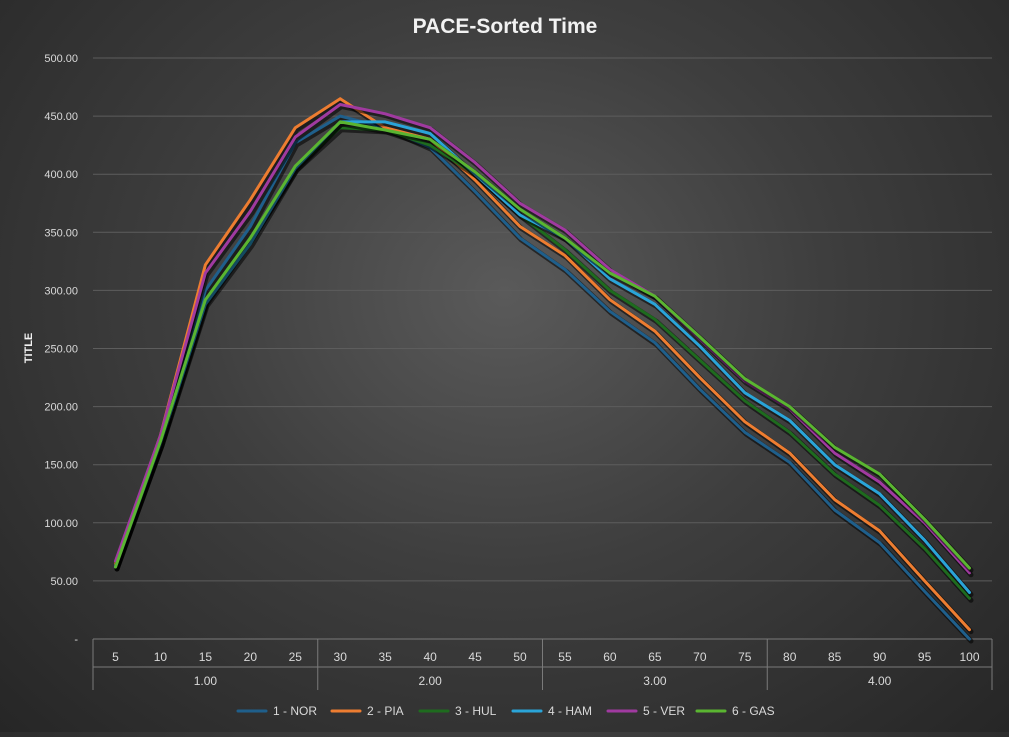 The width and height of the screenshot is (1009, 737). Describe the element at coordinates (76, 640) in the screenshot. I see `y-tick-label: -` at that location.